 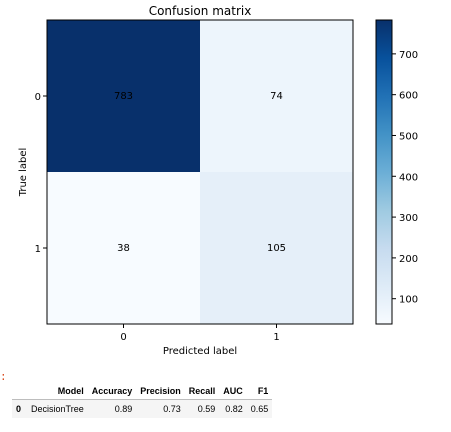 I want to click on recall-cell: 0.59, so click(x=206, y=409).